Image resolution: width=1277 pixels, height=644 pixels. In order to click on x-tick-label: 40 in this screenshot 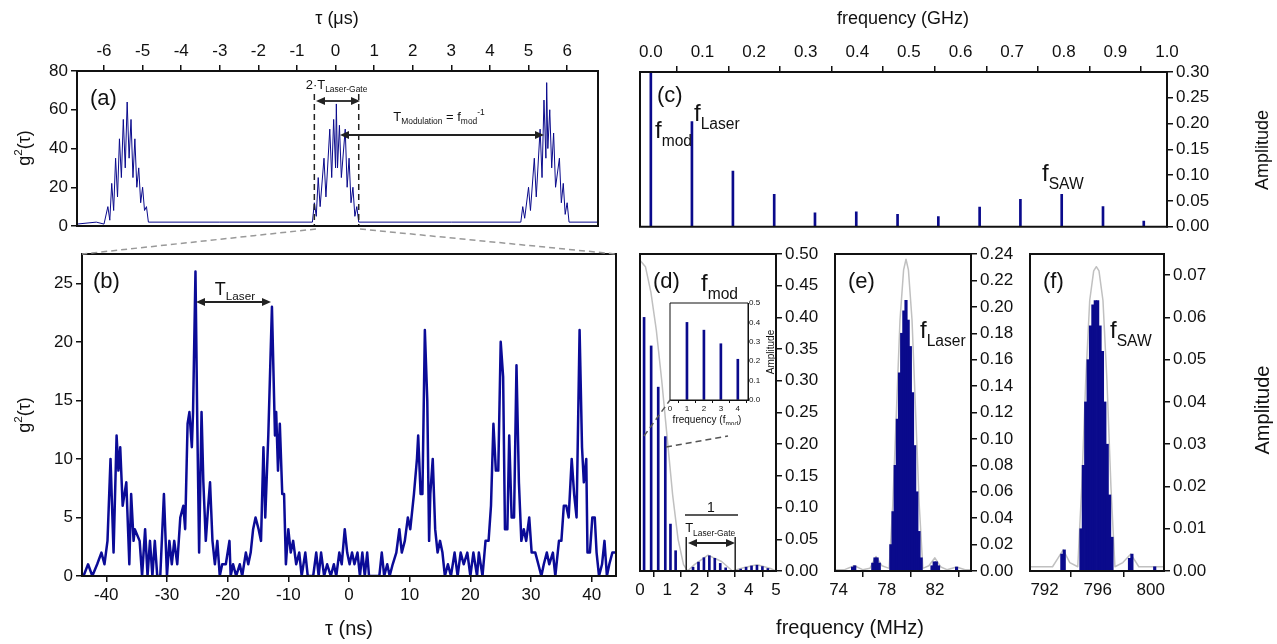, I will do `click(592, 594)`.